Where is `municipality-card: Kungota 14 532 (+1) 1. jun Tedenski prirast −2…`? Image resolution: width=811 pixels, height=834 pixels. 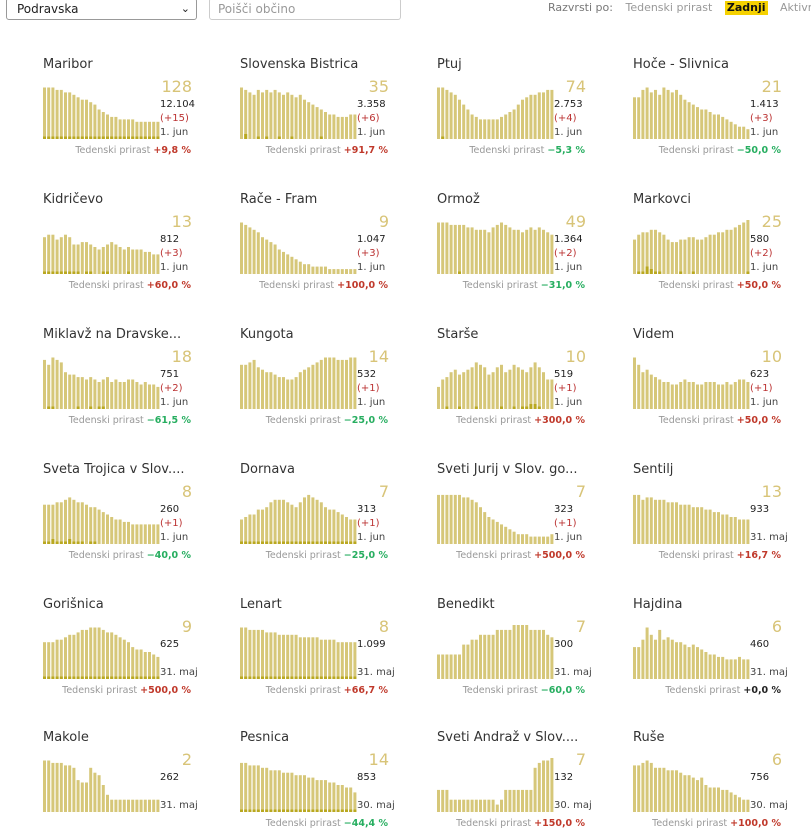
municipality-card: Kungota 14 532 (+1) 1. jun Tedenski prirast −2… is located at coordinates (335, 387).